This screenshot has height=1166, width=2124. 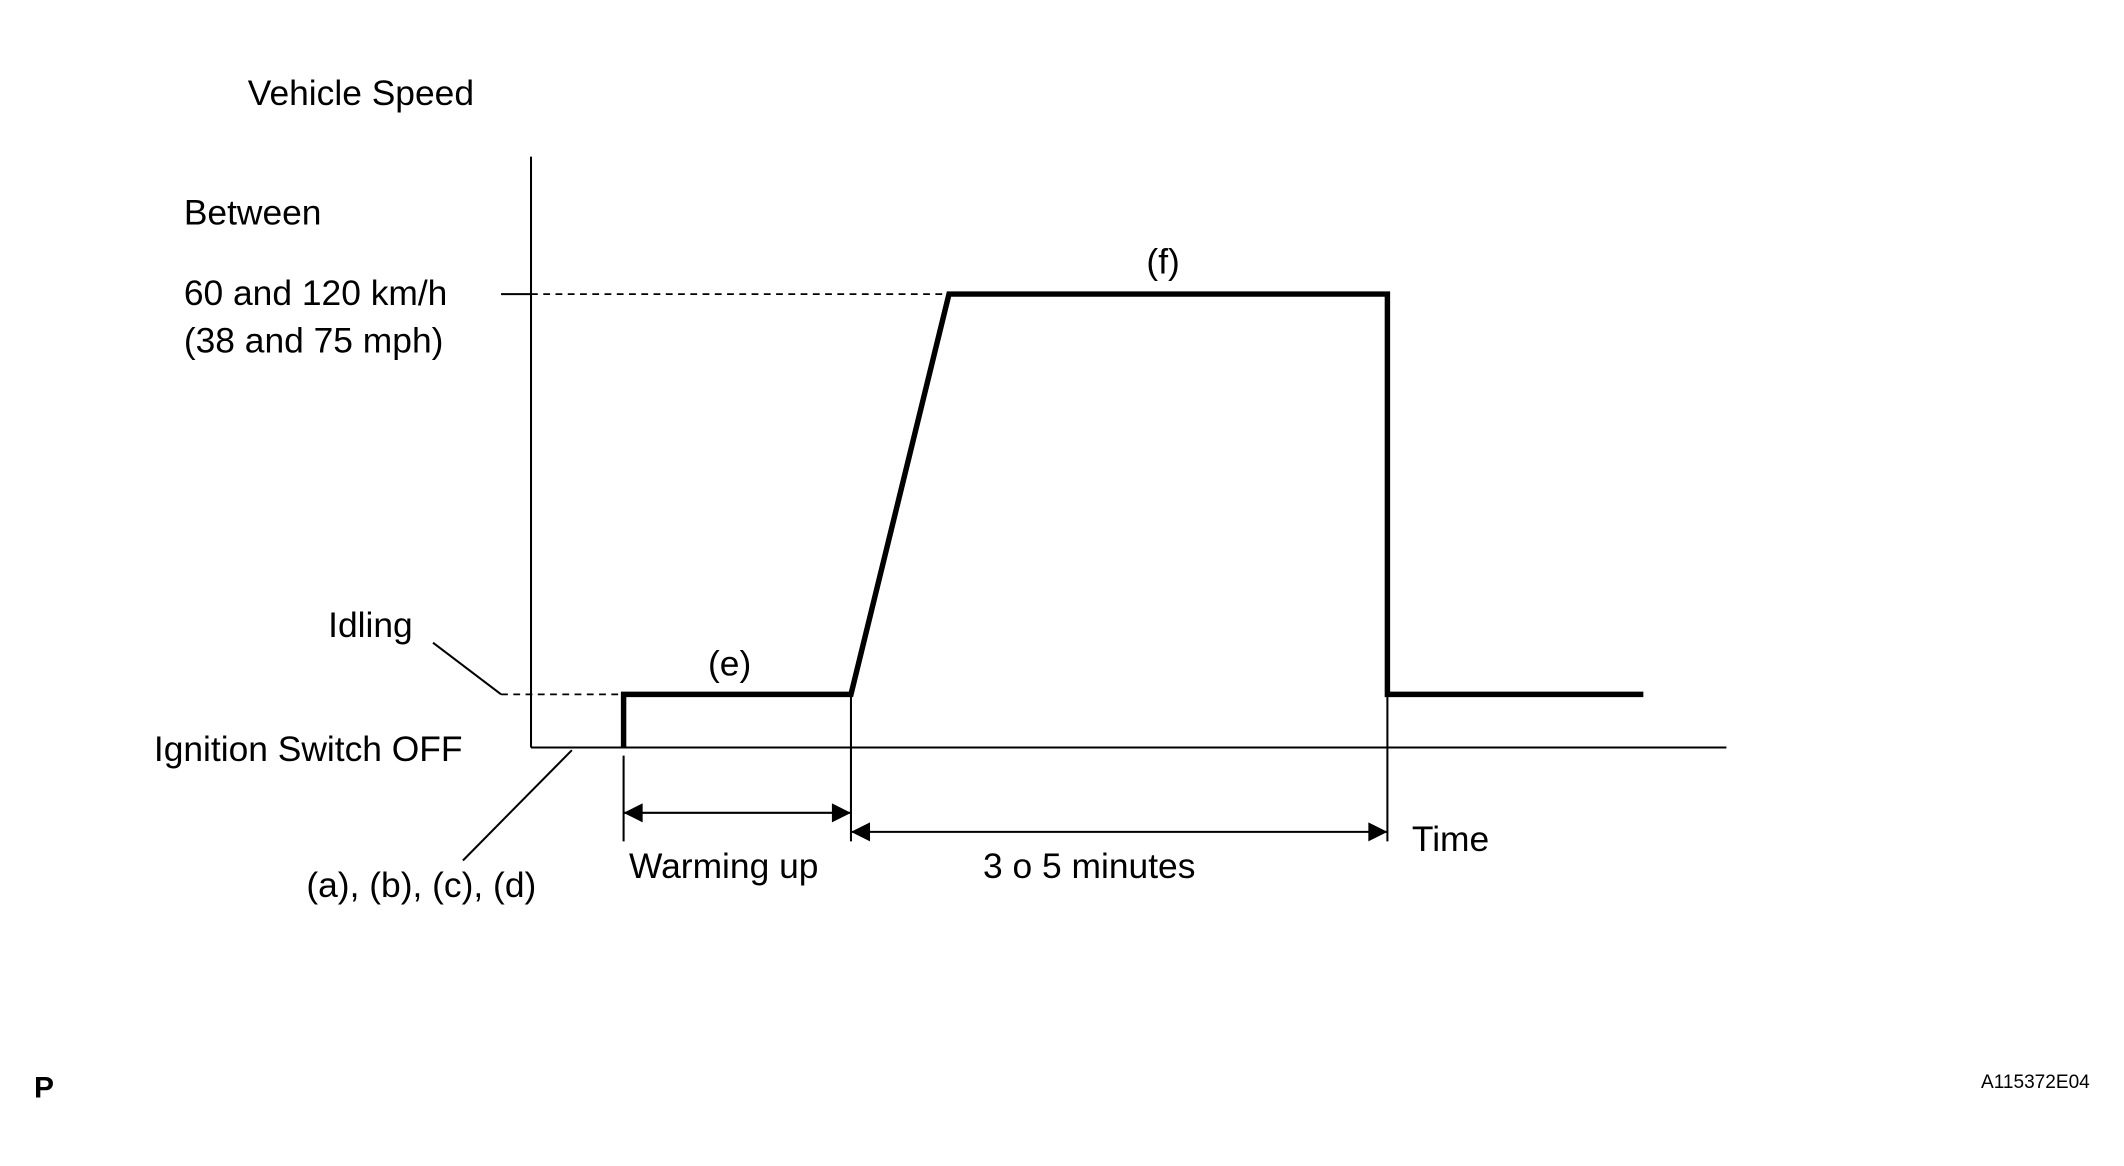 I want to click on duration-label: 3 o 5 minutes, so click(x=1089, y=866).